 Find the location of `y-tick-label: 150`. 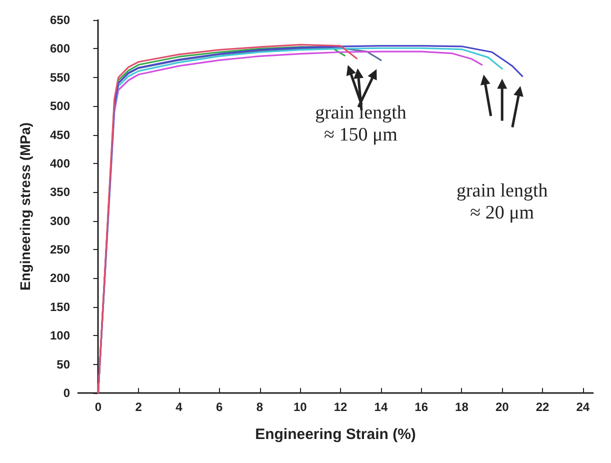

y-tick-label: 150 is located at coordinates (60, 307).